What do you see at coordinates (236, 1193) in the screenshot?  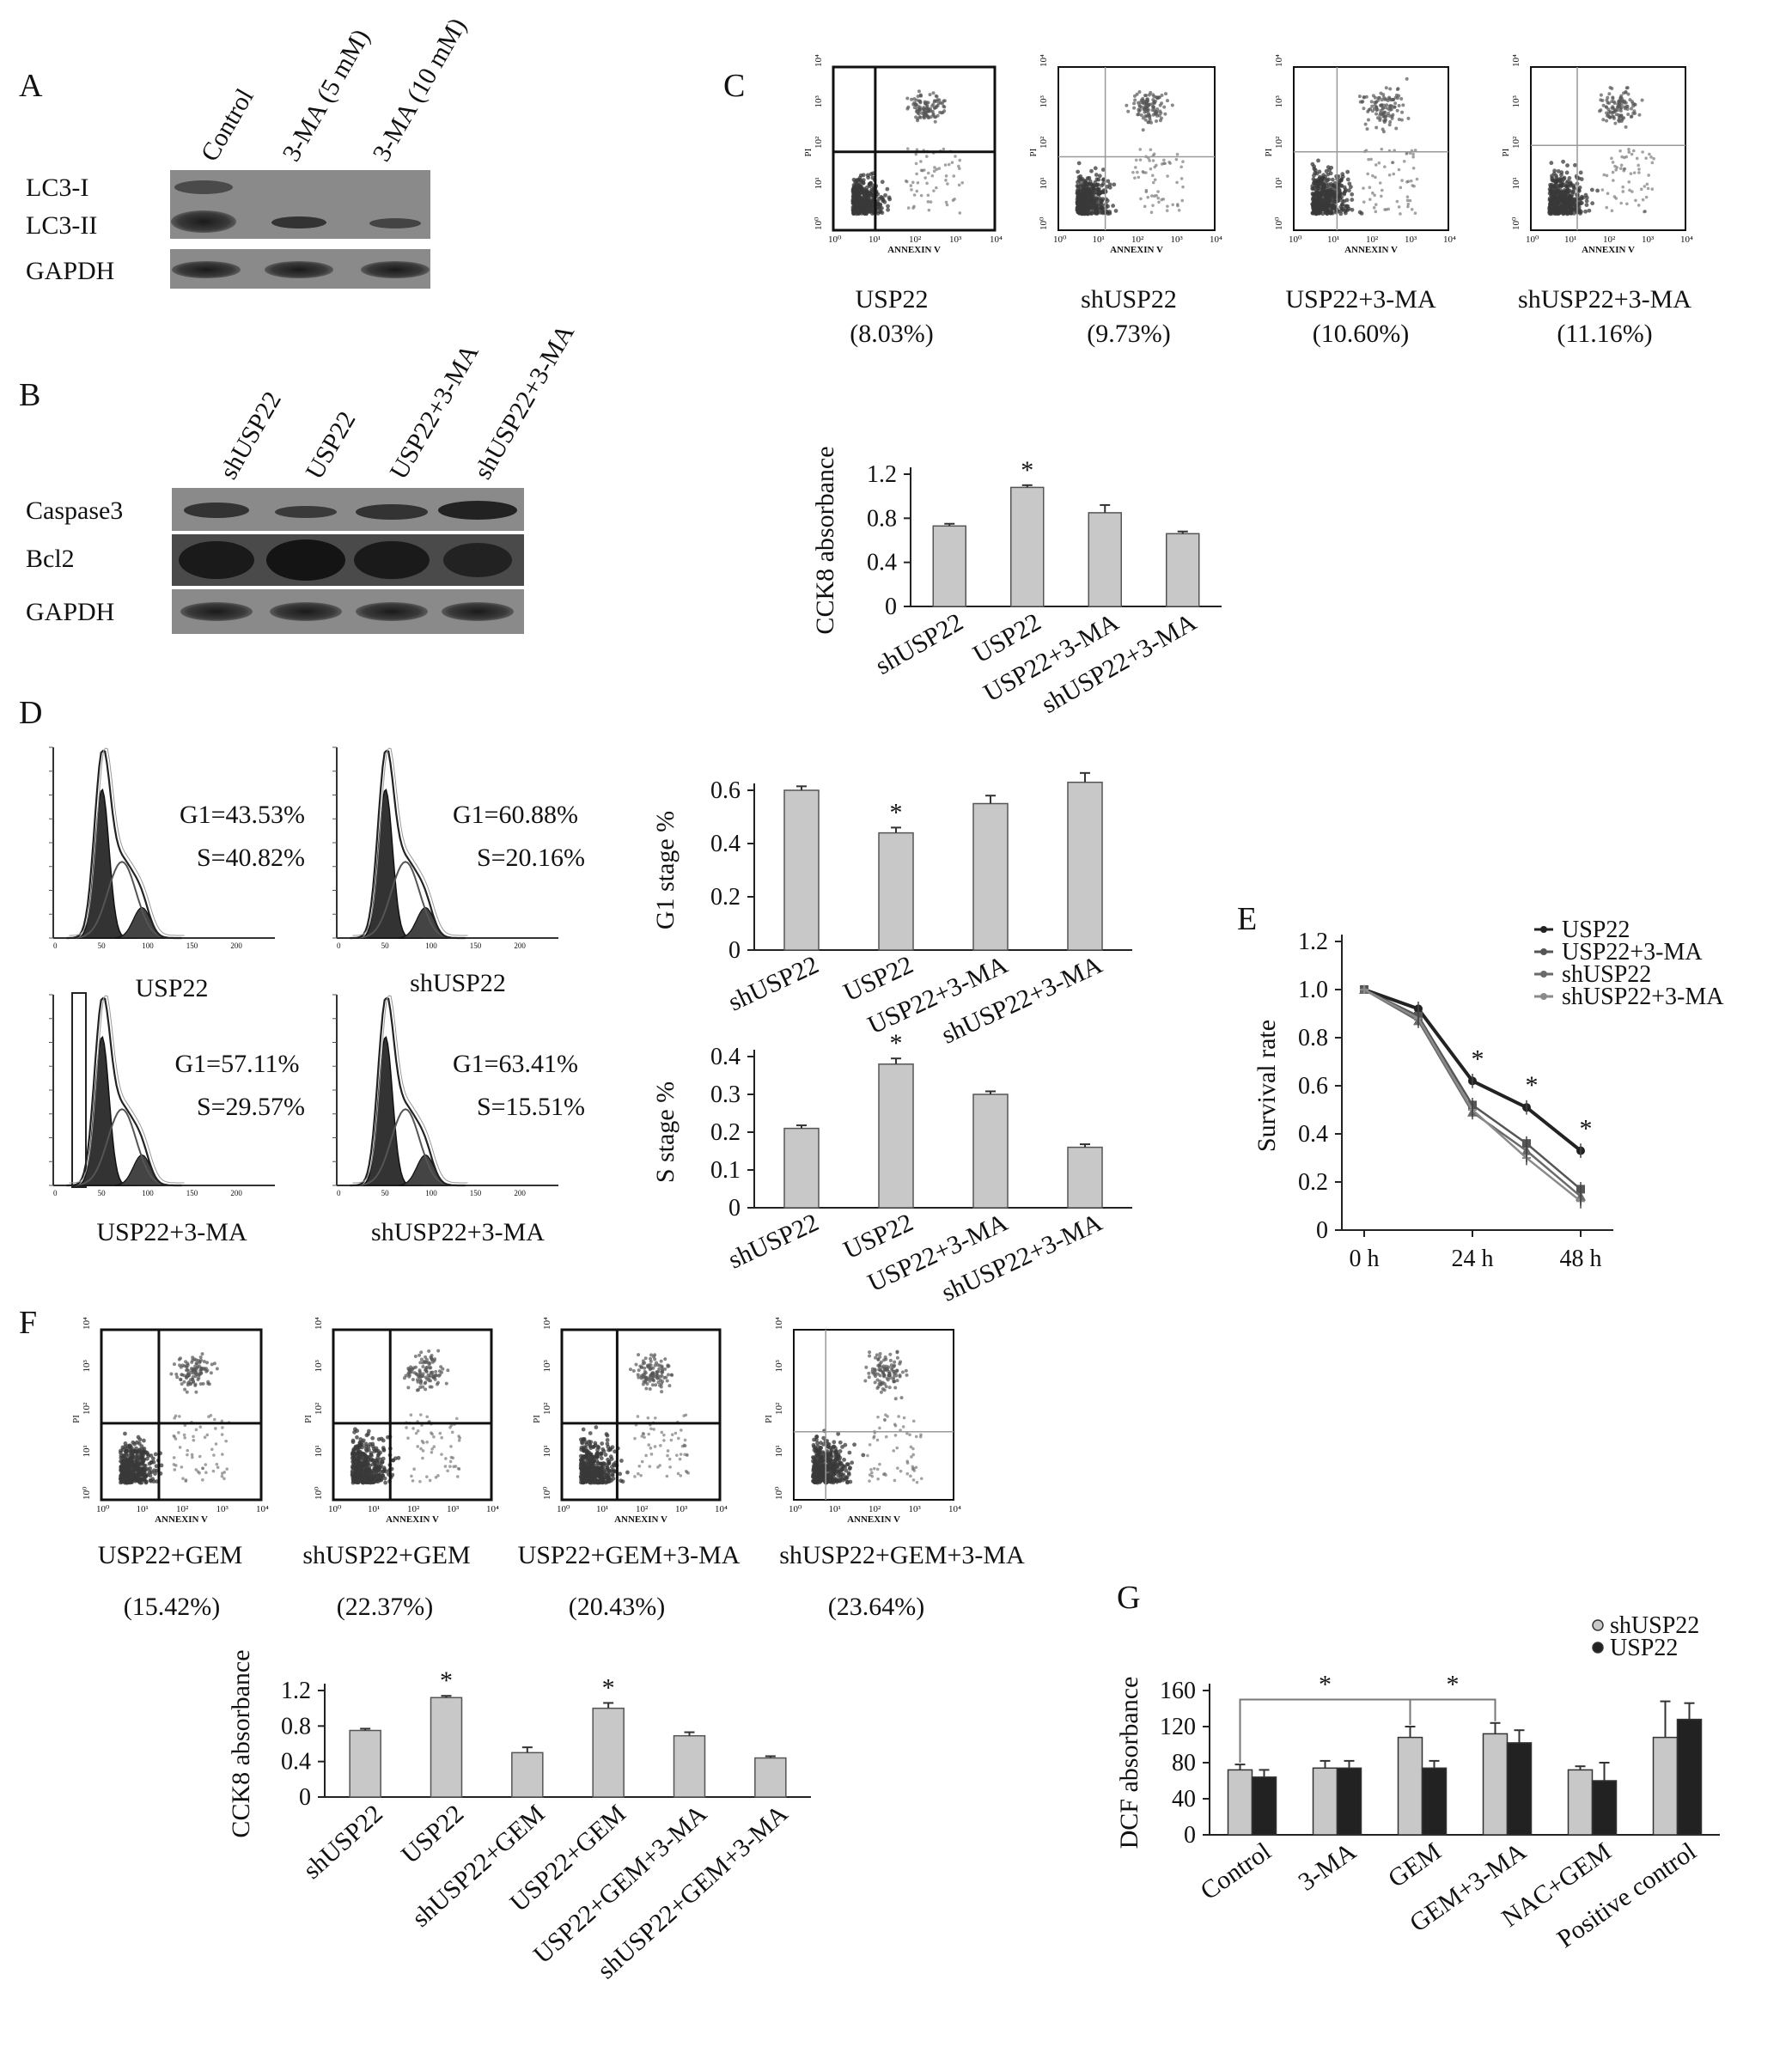 I see `hist-axis-tick: 200` at bounding box center [236, 1193].